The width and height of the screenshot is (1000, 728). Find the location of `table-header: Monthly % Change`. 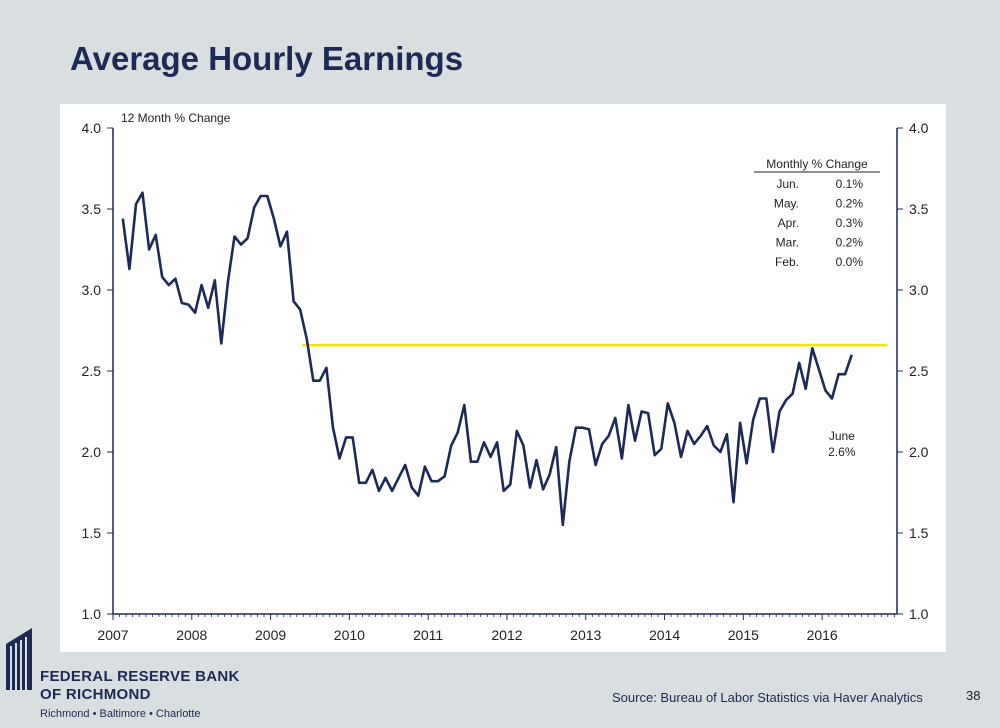

table-header: Monthly % Change is located at coordinates (817, 164).